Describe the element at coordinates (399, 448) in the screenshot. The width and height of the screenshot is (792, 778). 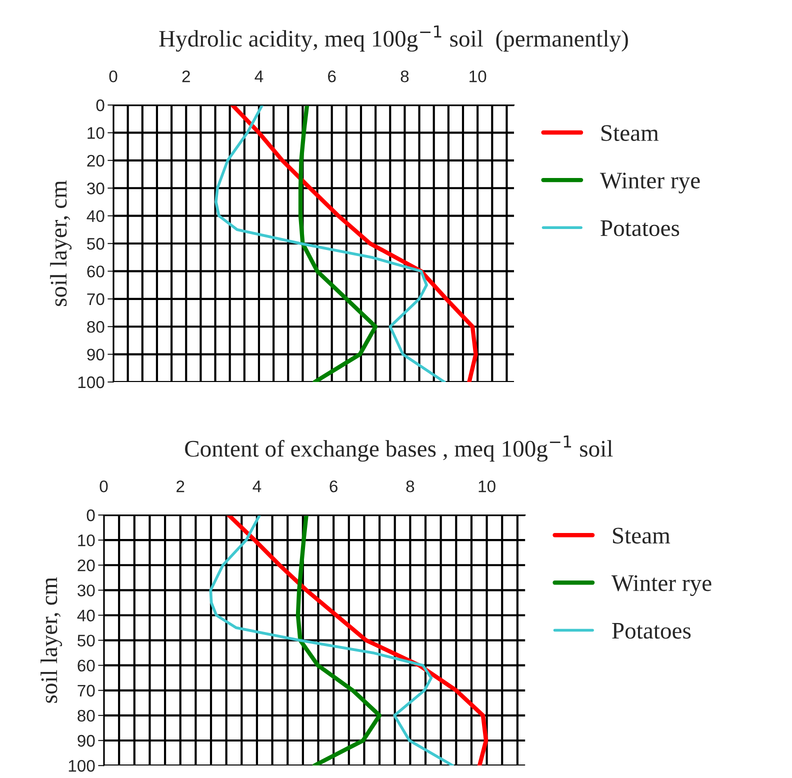
I see `chart-title: Content of exchange bases , meq 100g$^{−1}$ soil` at that location.